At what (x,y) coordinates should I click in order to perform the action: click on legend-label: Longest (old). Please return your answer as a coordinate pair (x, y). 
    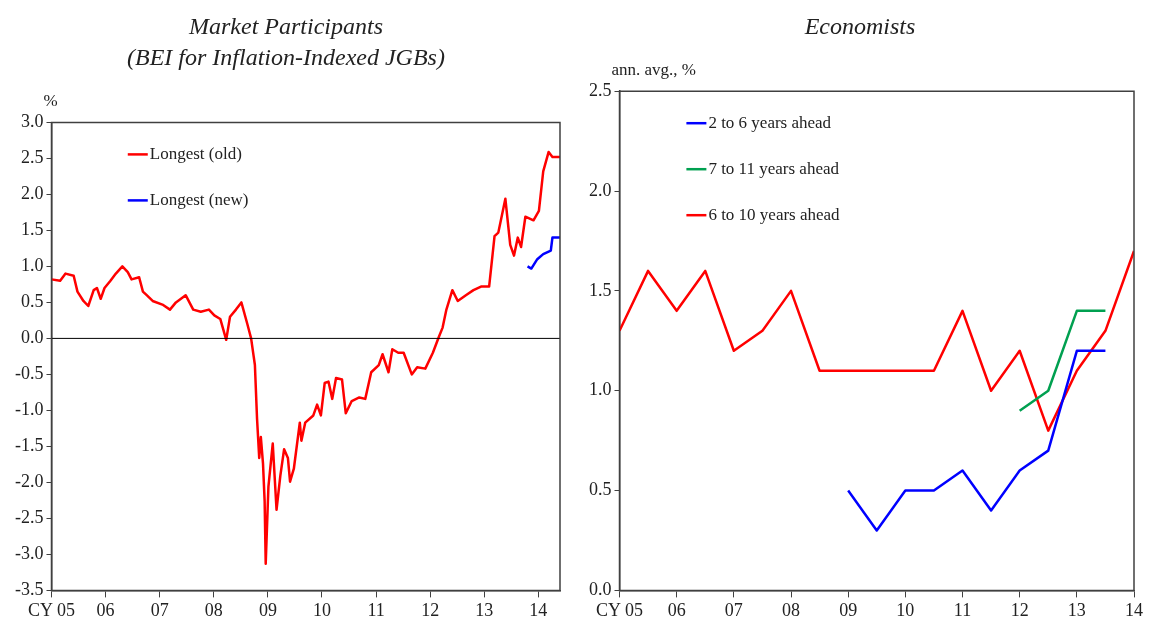
    Looking at the image, I should click on (195, 153).